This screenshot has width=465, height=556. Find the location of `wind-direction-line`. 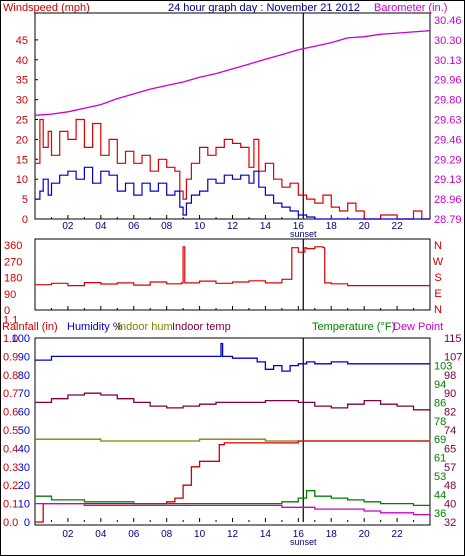

wind-direction-line is located at coordinates (232, 266).